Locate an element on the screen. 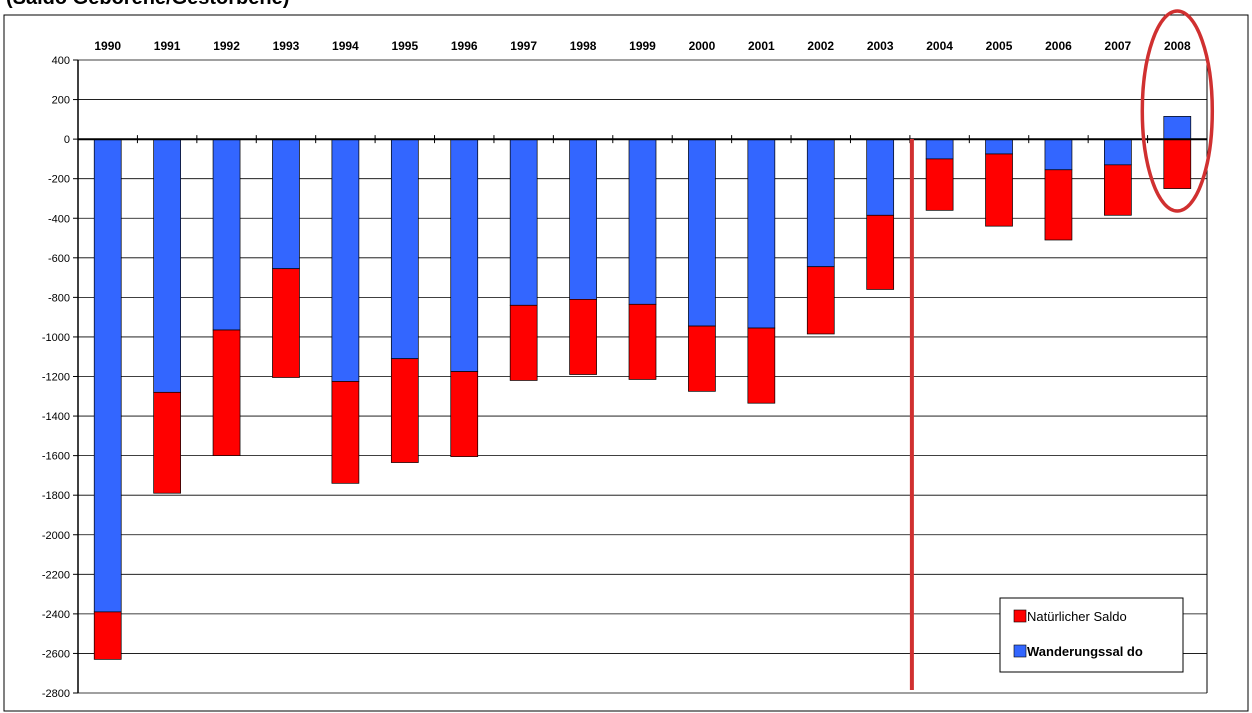 This screenshot has width=1252, height=713. bar-migration-1998 is located at coordinates (583, 219).